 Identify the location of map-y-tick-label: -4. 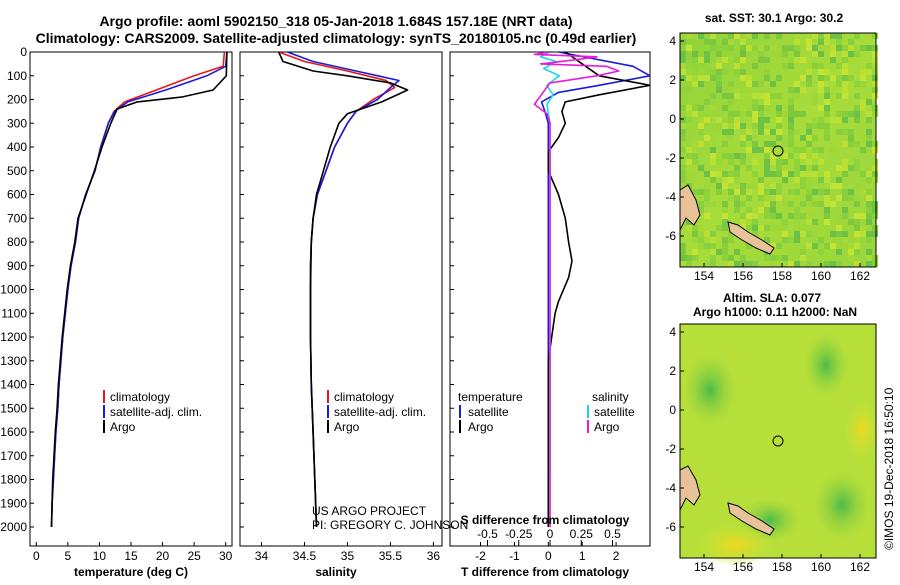
(670, 488).